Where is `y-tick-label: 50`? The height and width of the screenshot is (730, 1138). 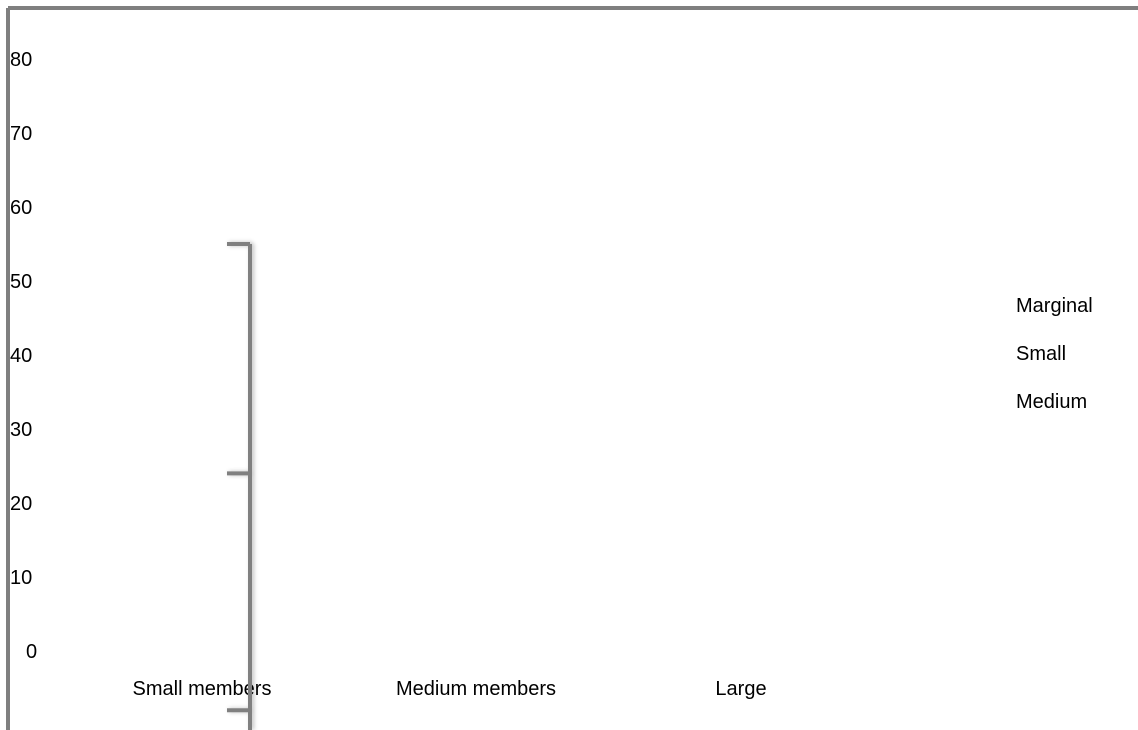 y-tick-label: 50 is located at coordinates (21, 282).